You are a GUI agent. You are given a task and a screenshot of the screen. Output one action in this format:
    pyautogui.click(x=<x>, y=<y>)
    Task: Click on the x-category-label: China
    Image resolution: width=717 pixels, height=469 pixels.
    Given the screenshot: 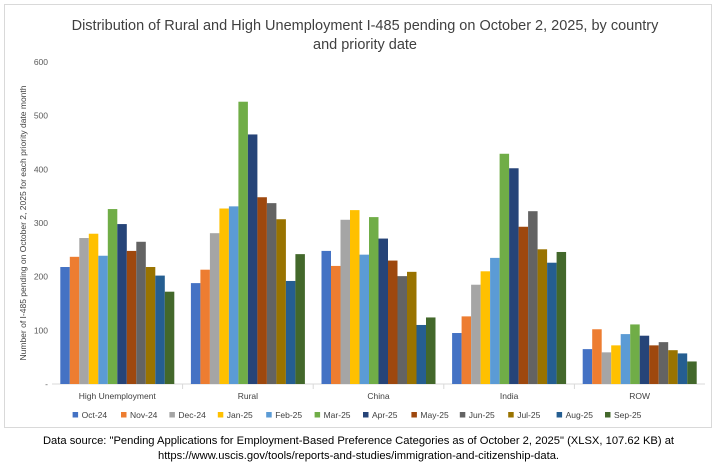 What is the action you would take?
    pyautogui.click(x=378, y=396)
    